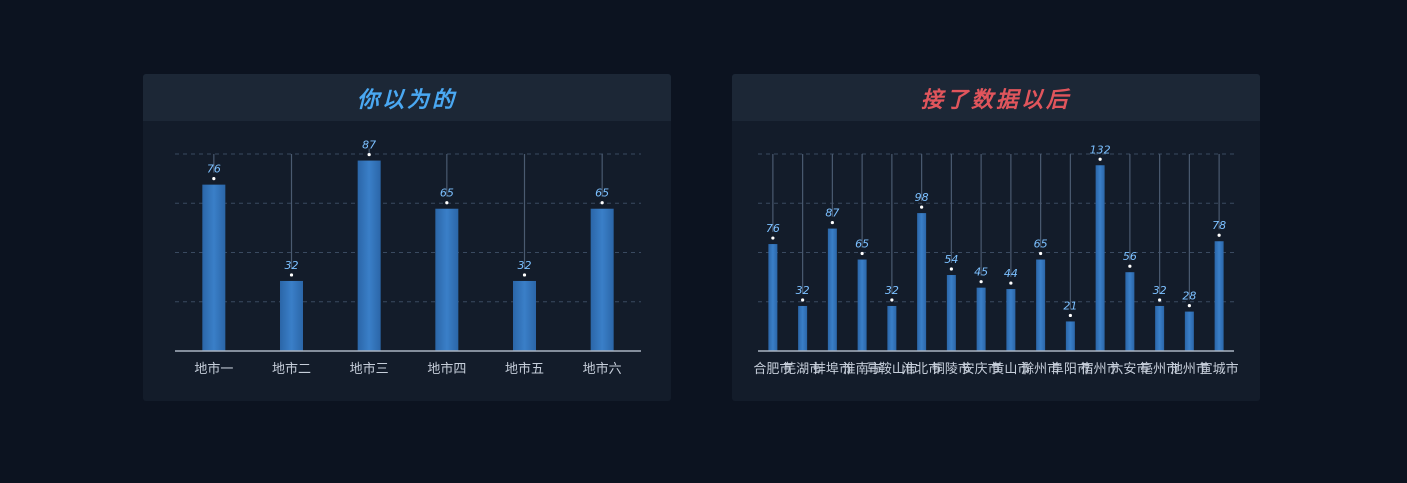 Image resolution: width=1407 pixels, height=483 pixels. What do you see at coordinates (1129, 369) in the screenshot?
I see `x-tick-label: 六安市` at bounding box center [1129, 369].